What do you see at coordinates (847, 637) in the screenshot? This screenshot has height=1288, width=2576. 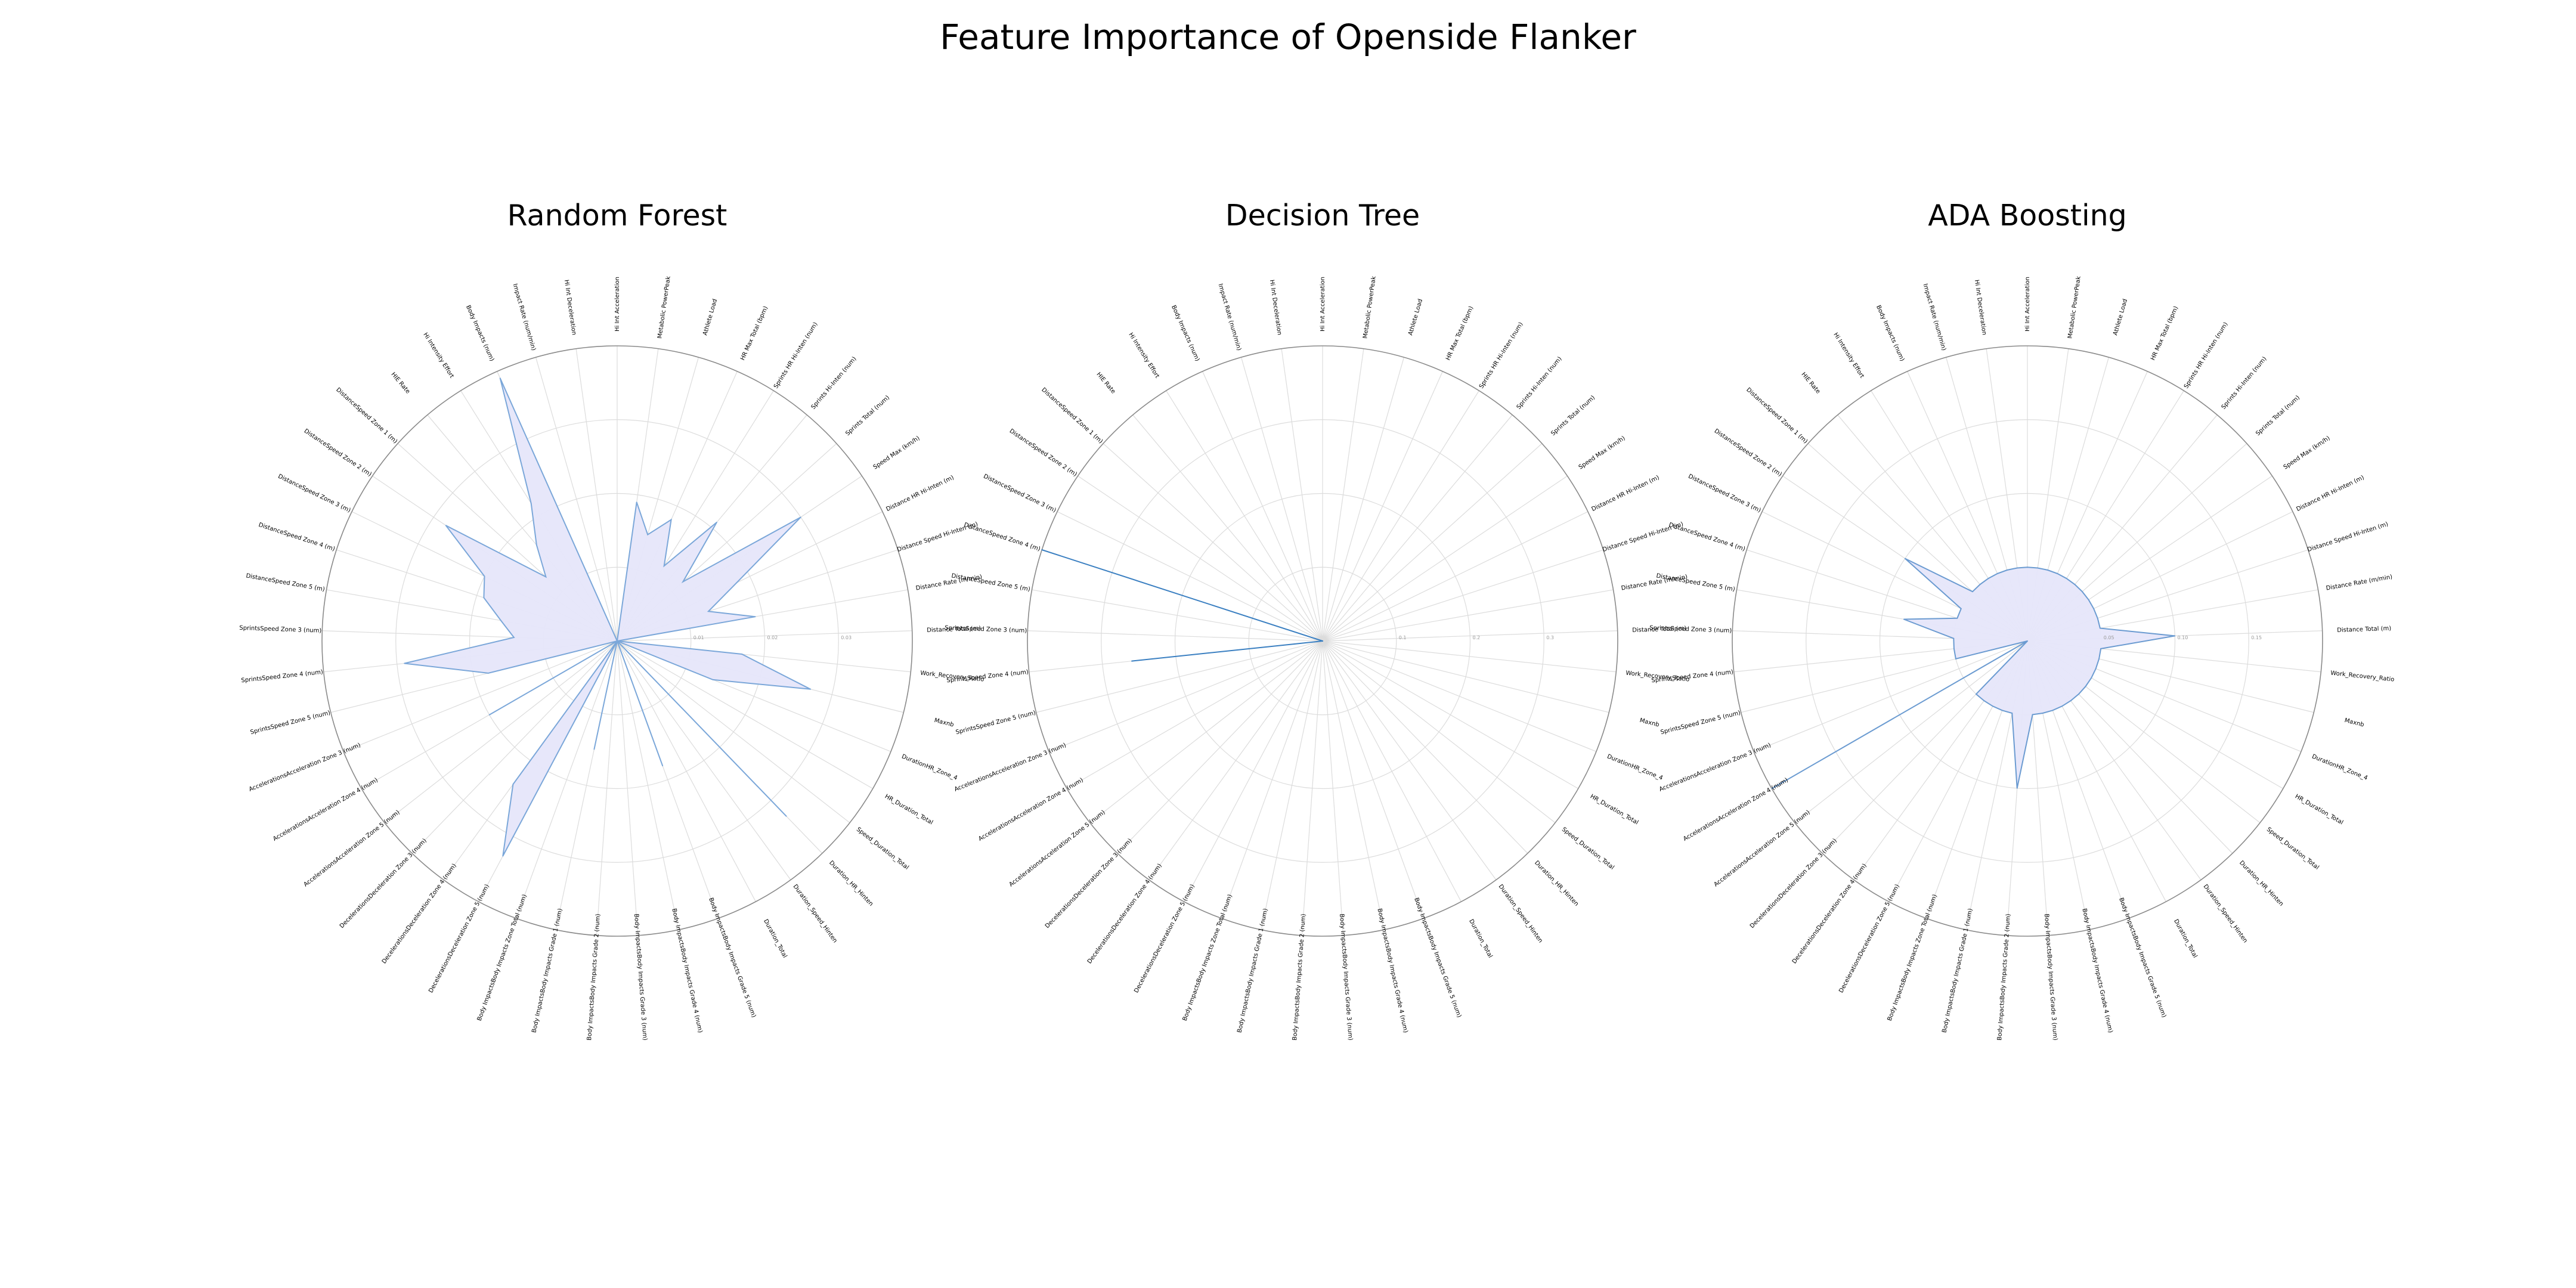 I see `radial-tick-label: 0.03` at bounding box center [847, 637].